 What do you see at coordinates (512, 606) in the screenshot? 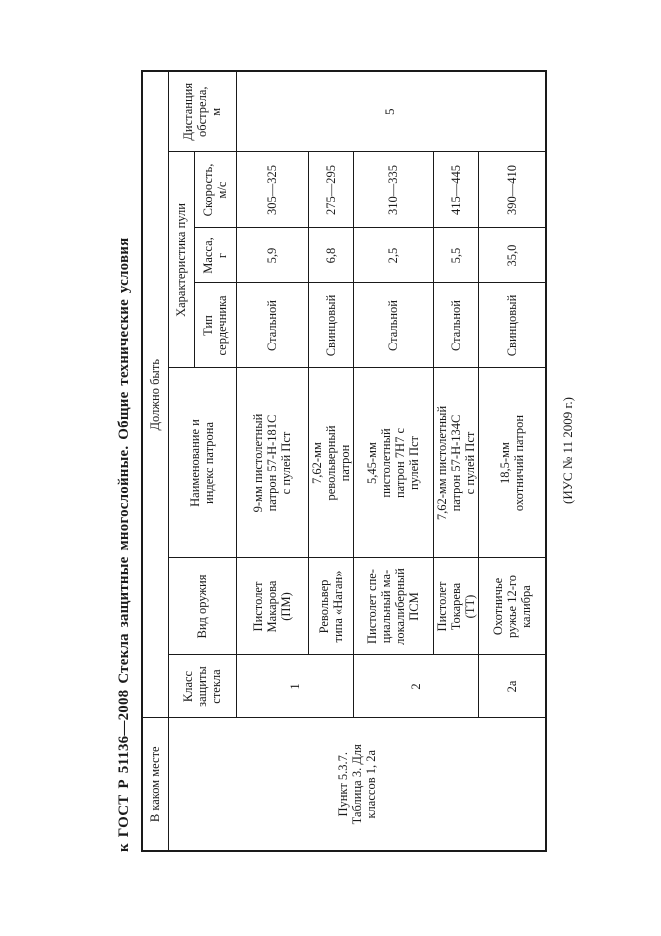
I see `cell-weapon: Охотничье ружье 12-го калибра` at bounding box center [512, 606].